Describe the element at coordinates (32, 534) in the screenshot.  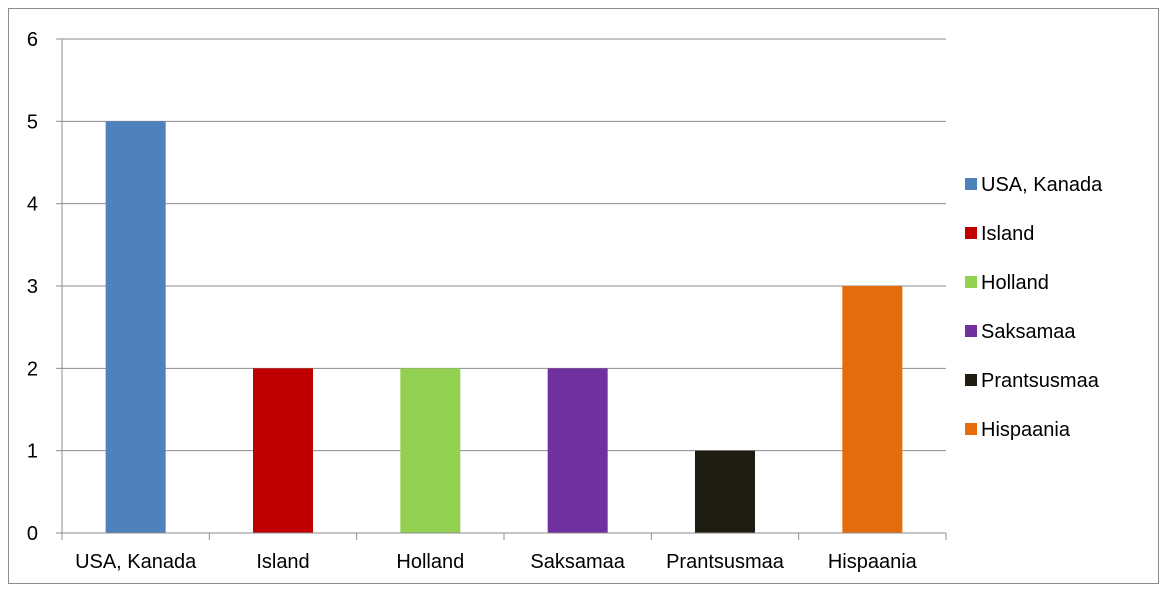
I see `y-tick-label: 0` at that location.